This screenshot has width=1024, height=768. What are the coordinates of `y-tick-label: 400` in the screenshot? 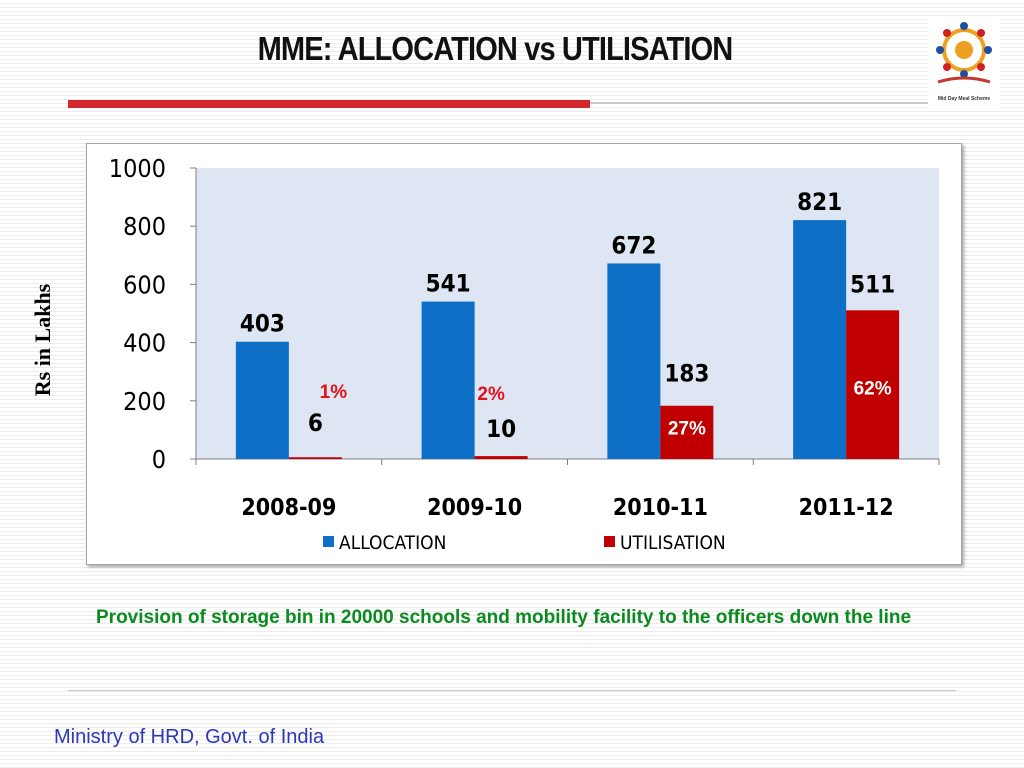 It's located at (144, 343).